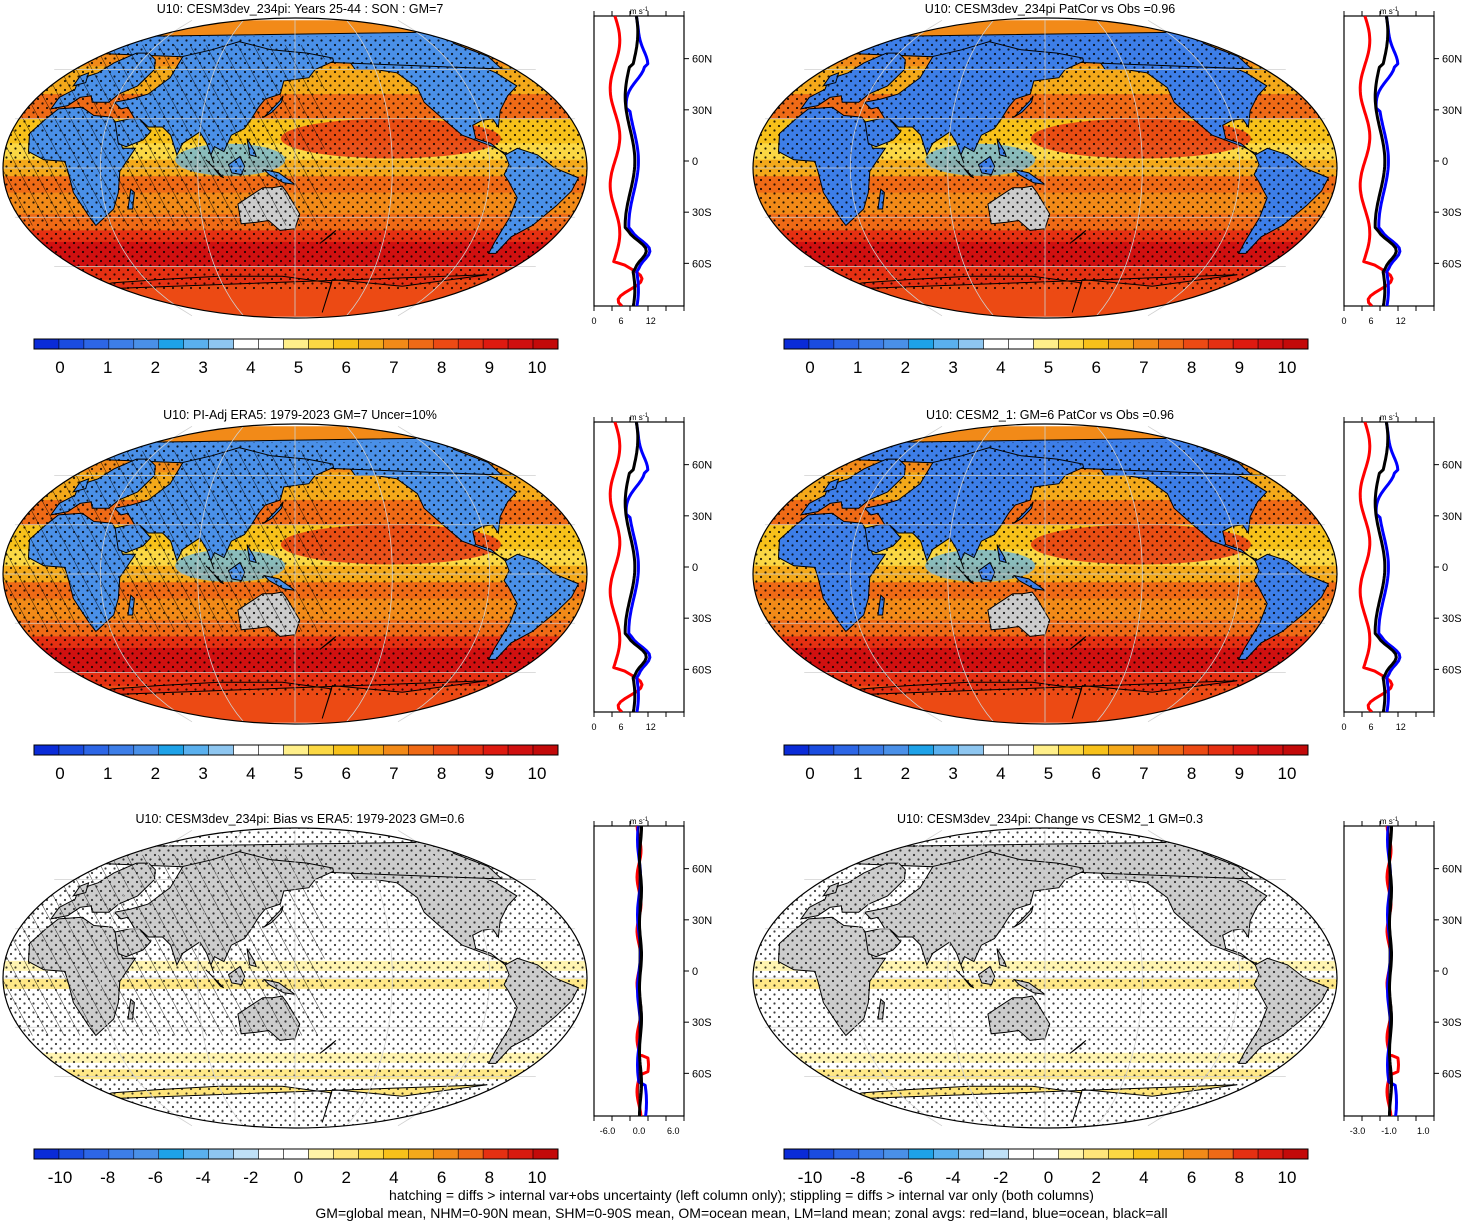 The width and height of the screenshot is (1483, 1221). I want to click on lat-tick-label: 30N, so click(1452, 921).